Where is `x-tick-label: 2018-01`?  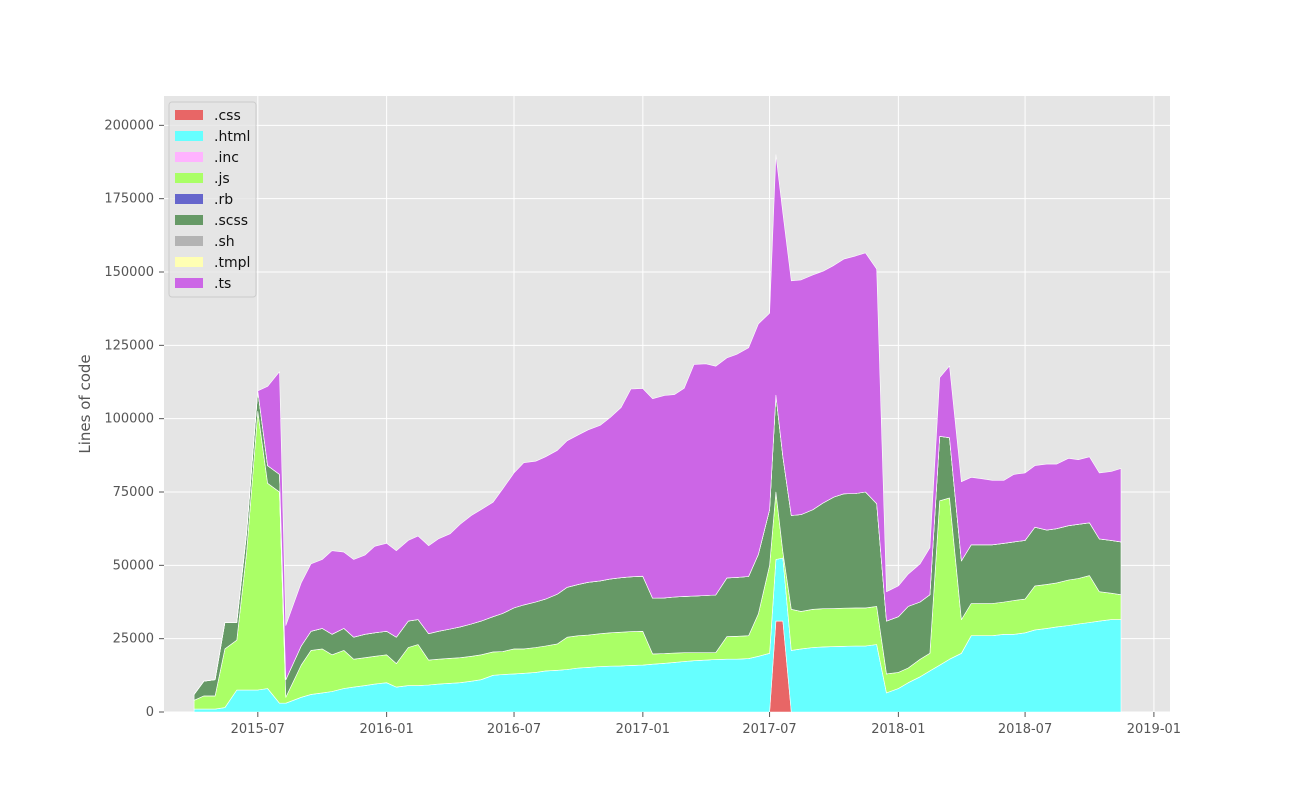 x-tick-label: 2018-01 is located at coordinates (898, 729).